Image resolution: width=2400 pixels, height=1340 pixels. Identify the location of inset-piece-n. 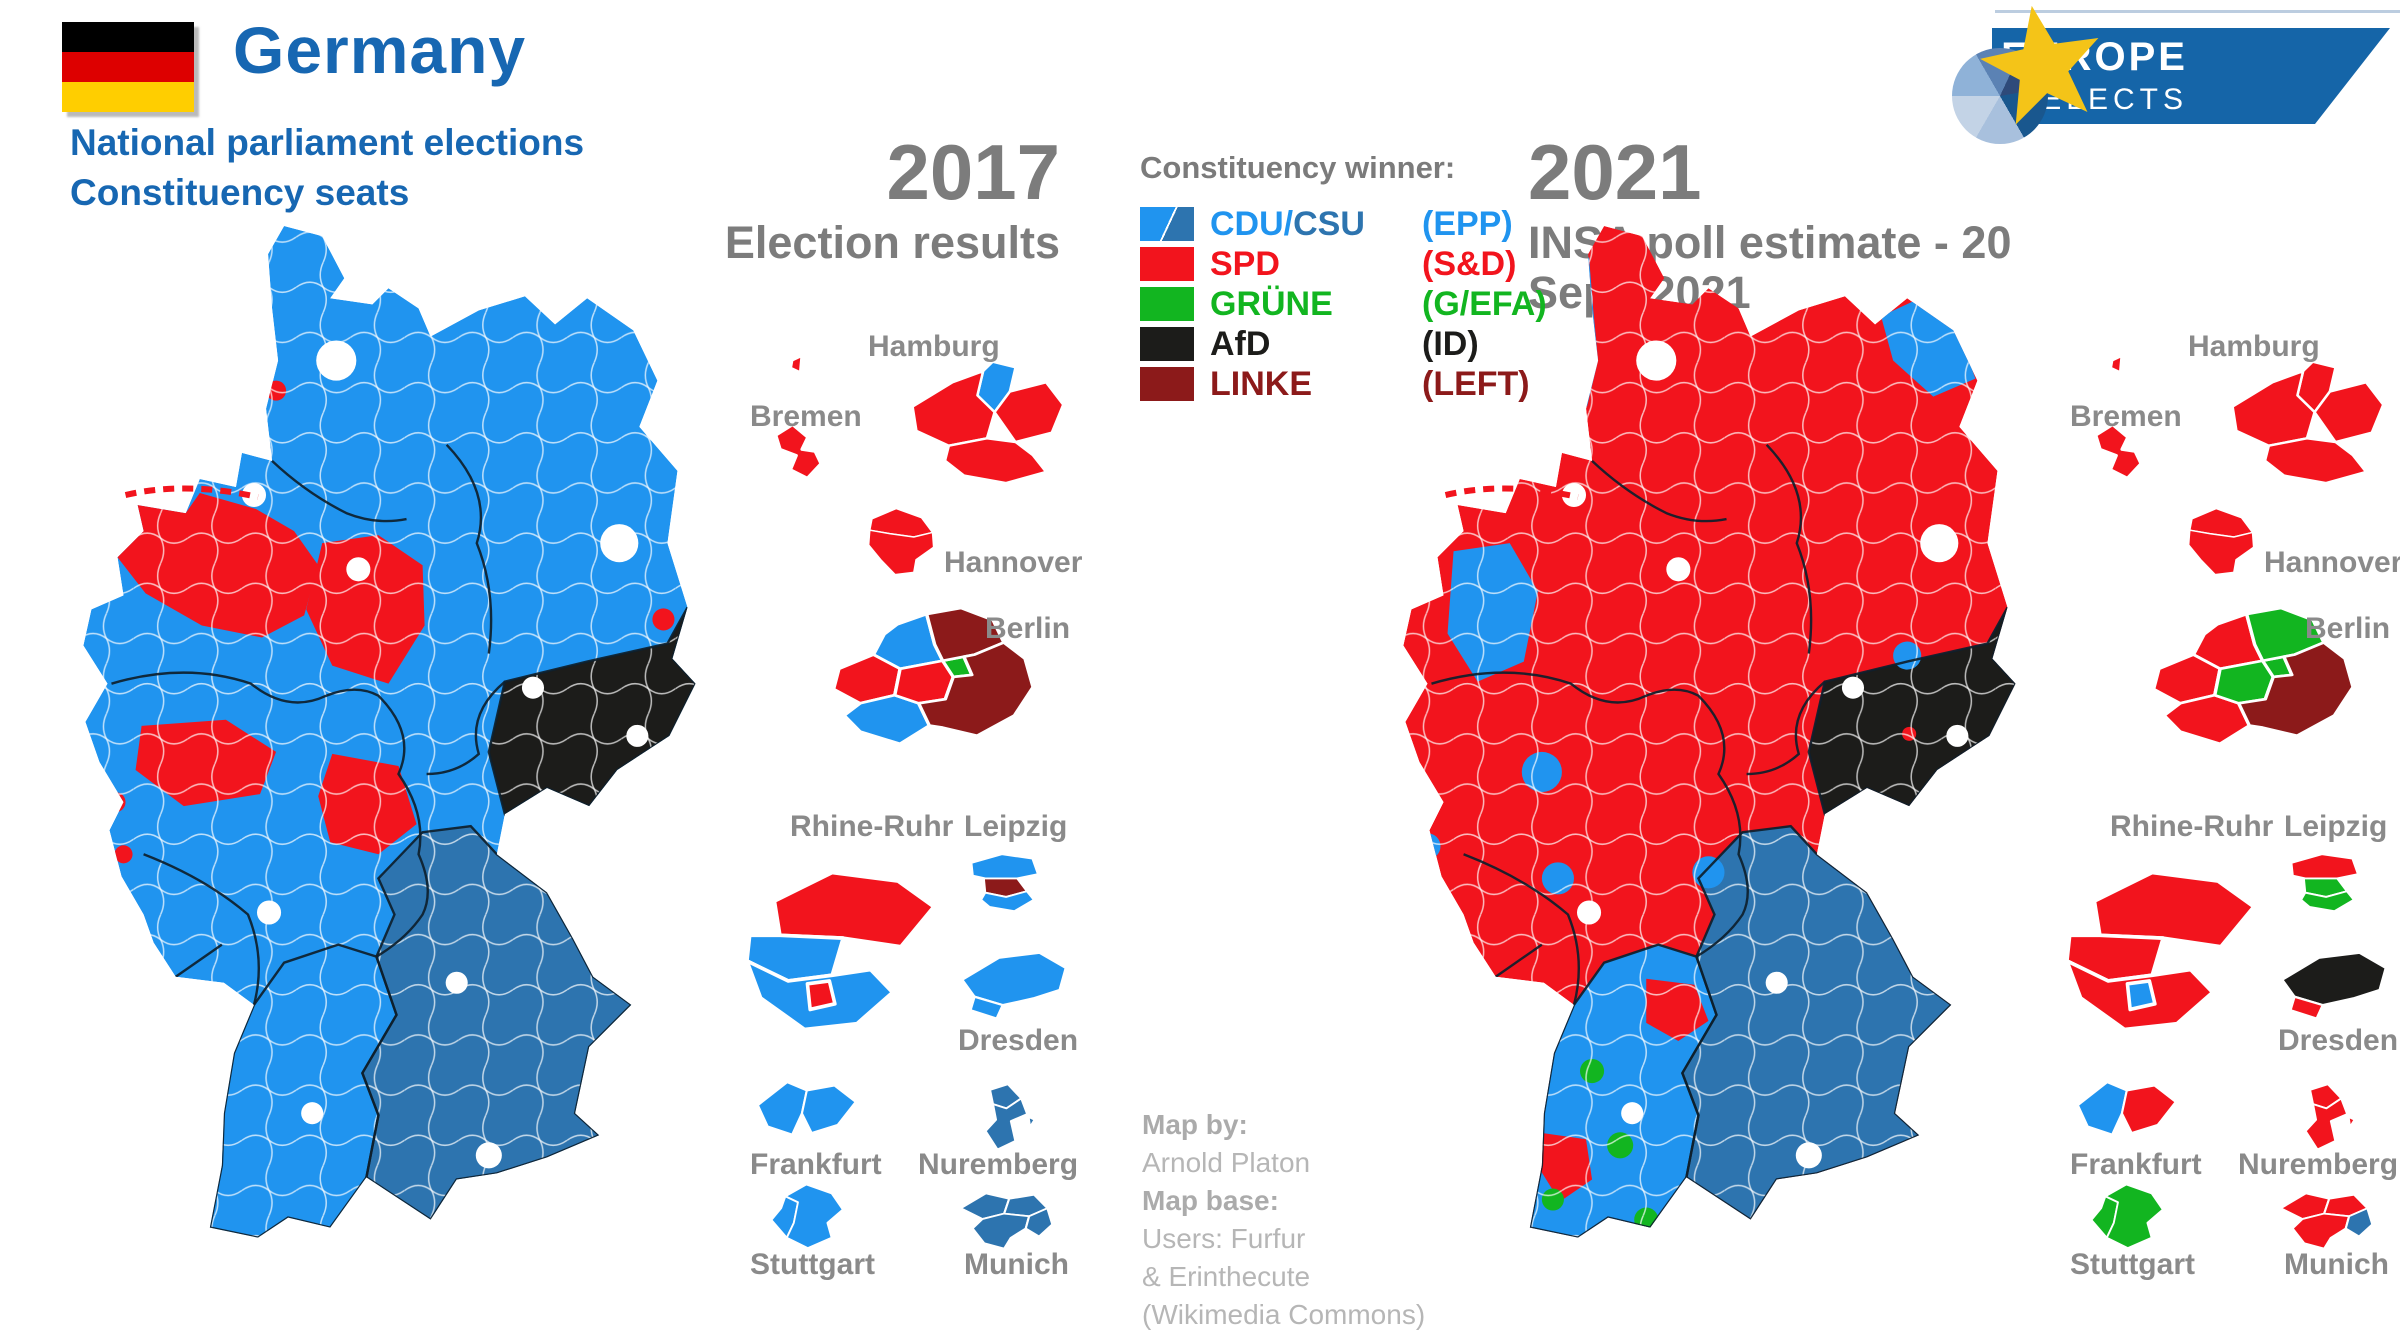
(1004, 867).